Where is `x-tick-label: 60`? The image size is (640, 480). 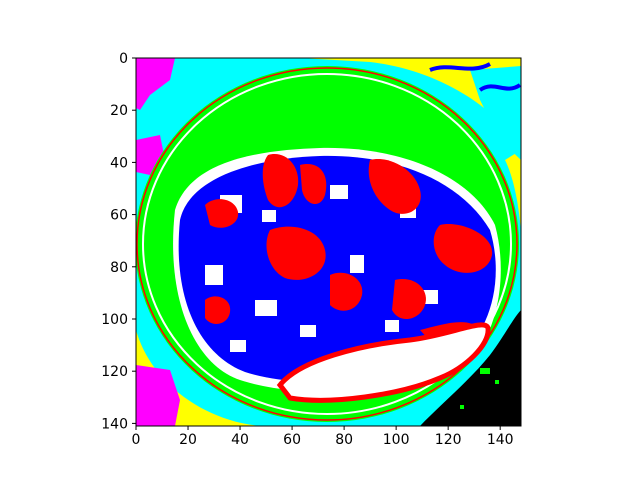
x-tick-label: 60 is located at coordinates (292, 440).